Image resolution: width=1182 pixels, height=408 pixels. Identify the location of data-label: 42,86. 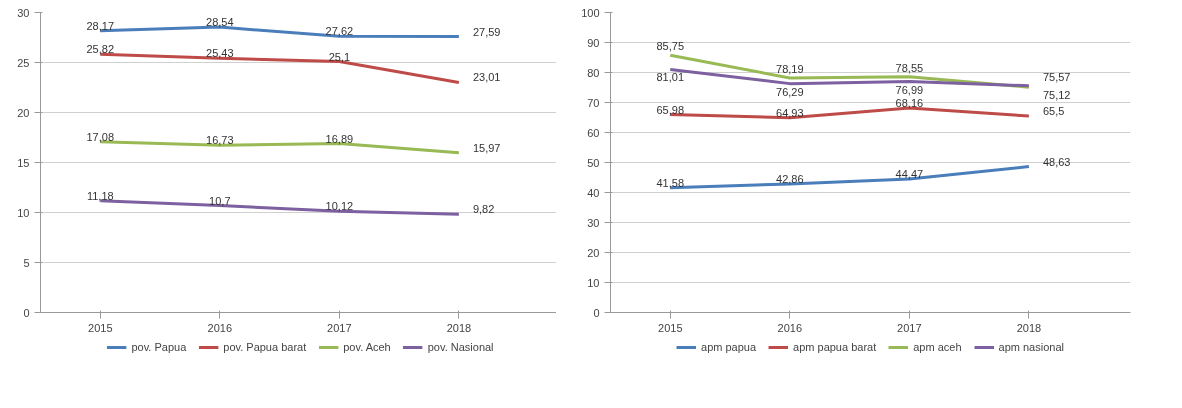
(790, 178).